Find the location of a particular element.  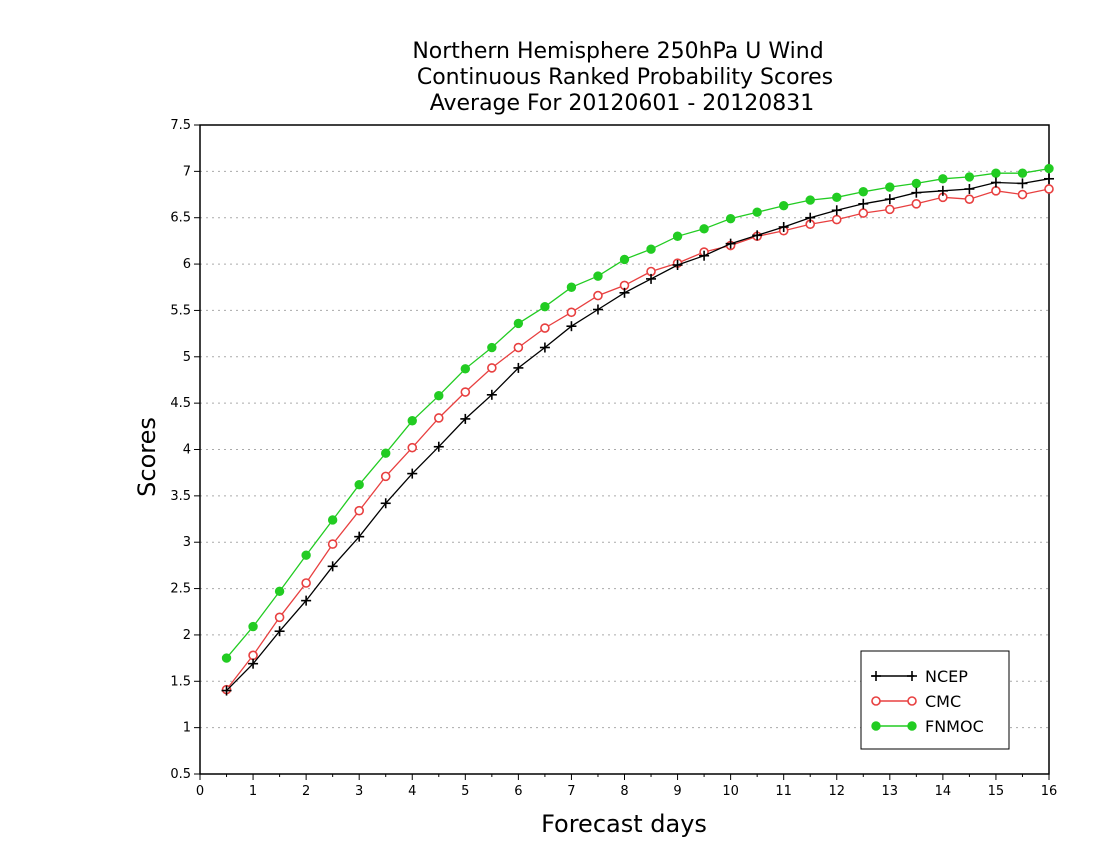

legend-item-cmc: CMC is located at coordinates (916, 701).